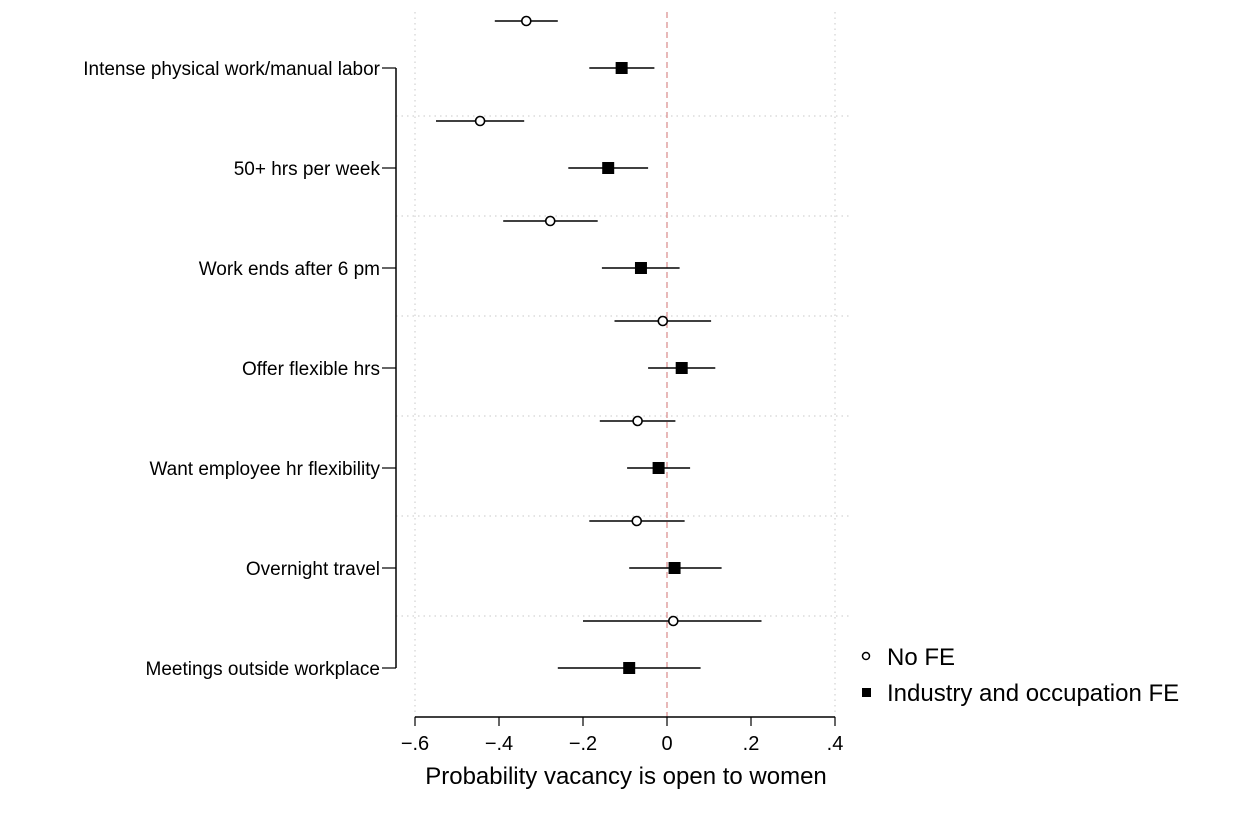 The height and width of the screenshot is (817, 1253). Describe the element at coordinates (866, 692) in the screenshot. I see `legend-marker-industry-fe` at that location.